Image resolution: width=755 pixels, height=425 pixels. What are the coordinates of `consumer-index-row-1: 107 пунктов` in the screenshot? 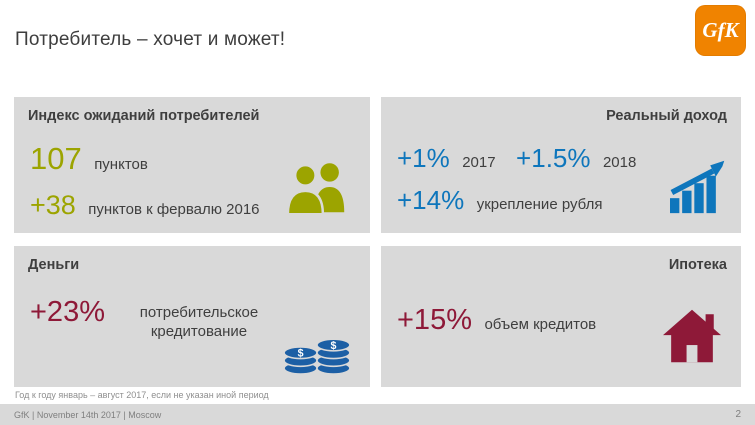 It's located at (89, 158).